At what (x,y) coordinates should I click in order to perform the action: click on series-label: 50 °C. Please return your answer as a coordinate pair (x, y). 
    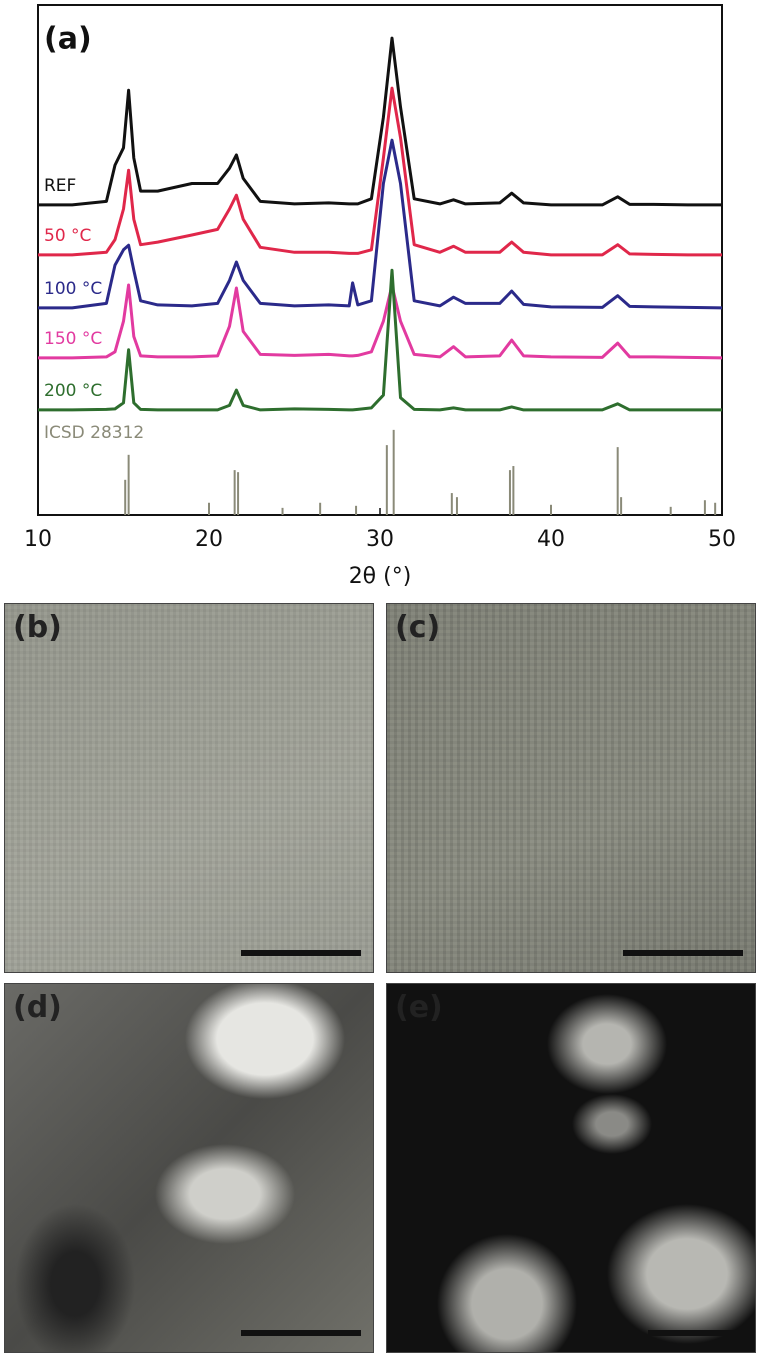
    Looking at the image, I should click on (67, 236).